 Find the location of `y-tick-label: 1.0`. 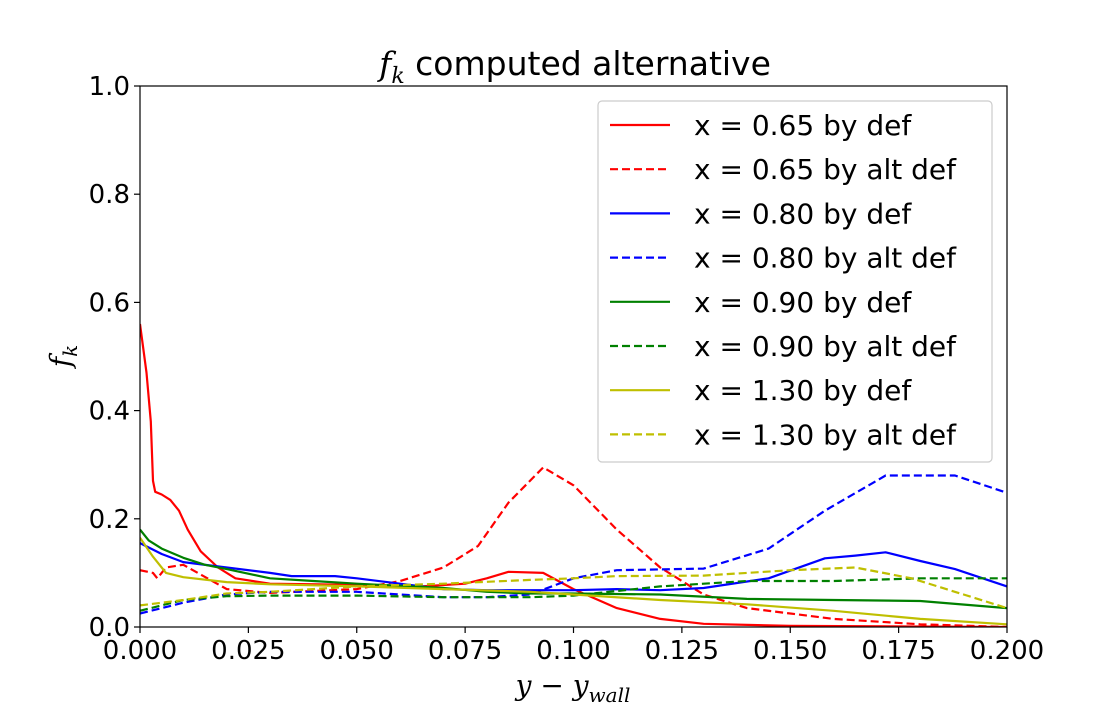

y-tick-label: 1.0 is located at coordinates (109, 87).